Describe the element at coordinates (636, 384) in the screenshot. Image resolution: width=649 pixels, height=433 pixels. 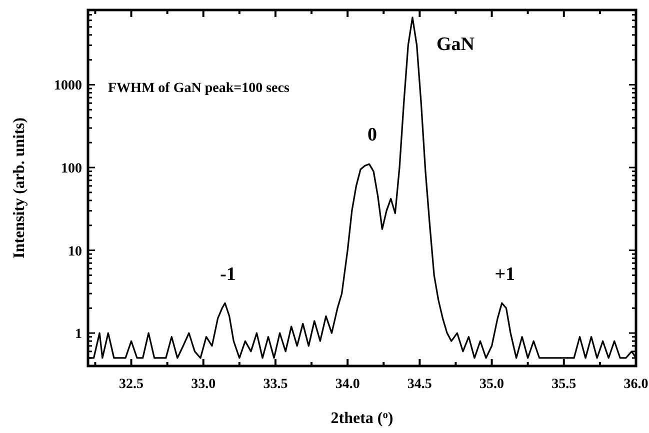
I see `x-tick-label: 36.0` at that location.